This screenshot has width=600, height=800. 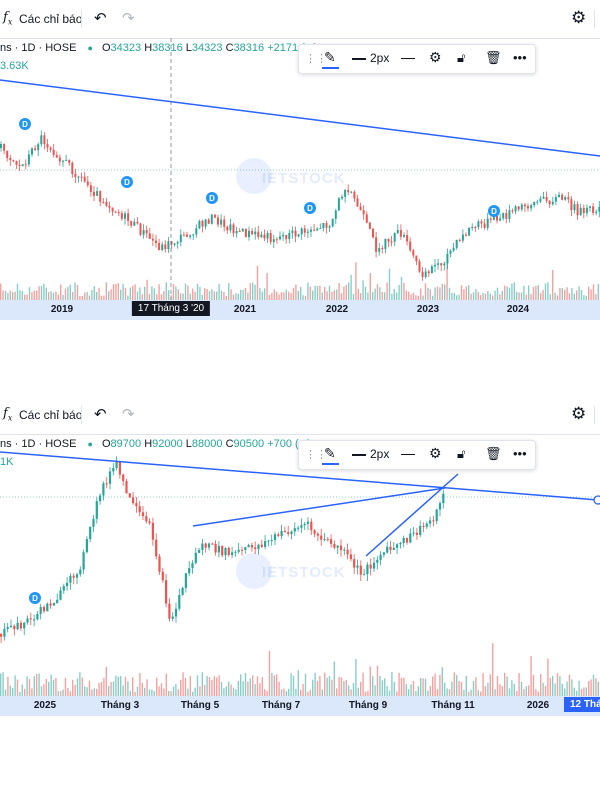 I want to click on trend-line, so click(x=319, y=507).